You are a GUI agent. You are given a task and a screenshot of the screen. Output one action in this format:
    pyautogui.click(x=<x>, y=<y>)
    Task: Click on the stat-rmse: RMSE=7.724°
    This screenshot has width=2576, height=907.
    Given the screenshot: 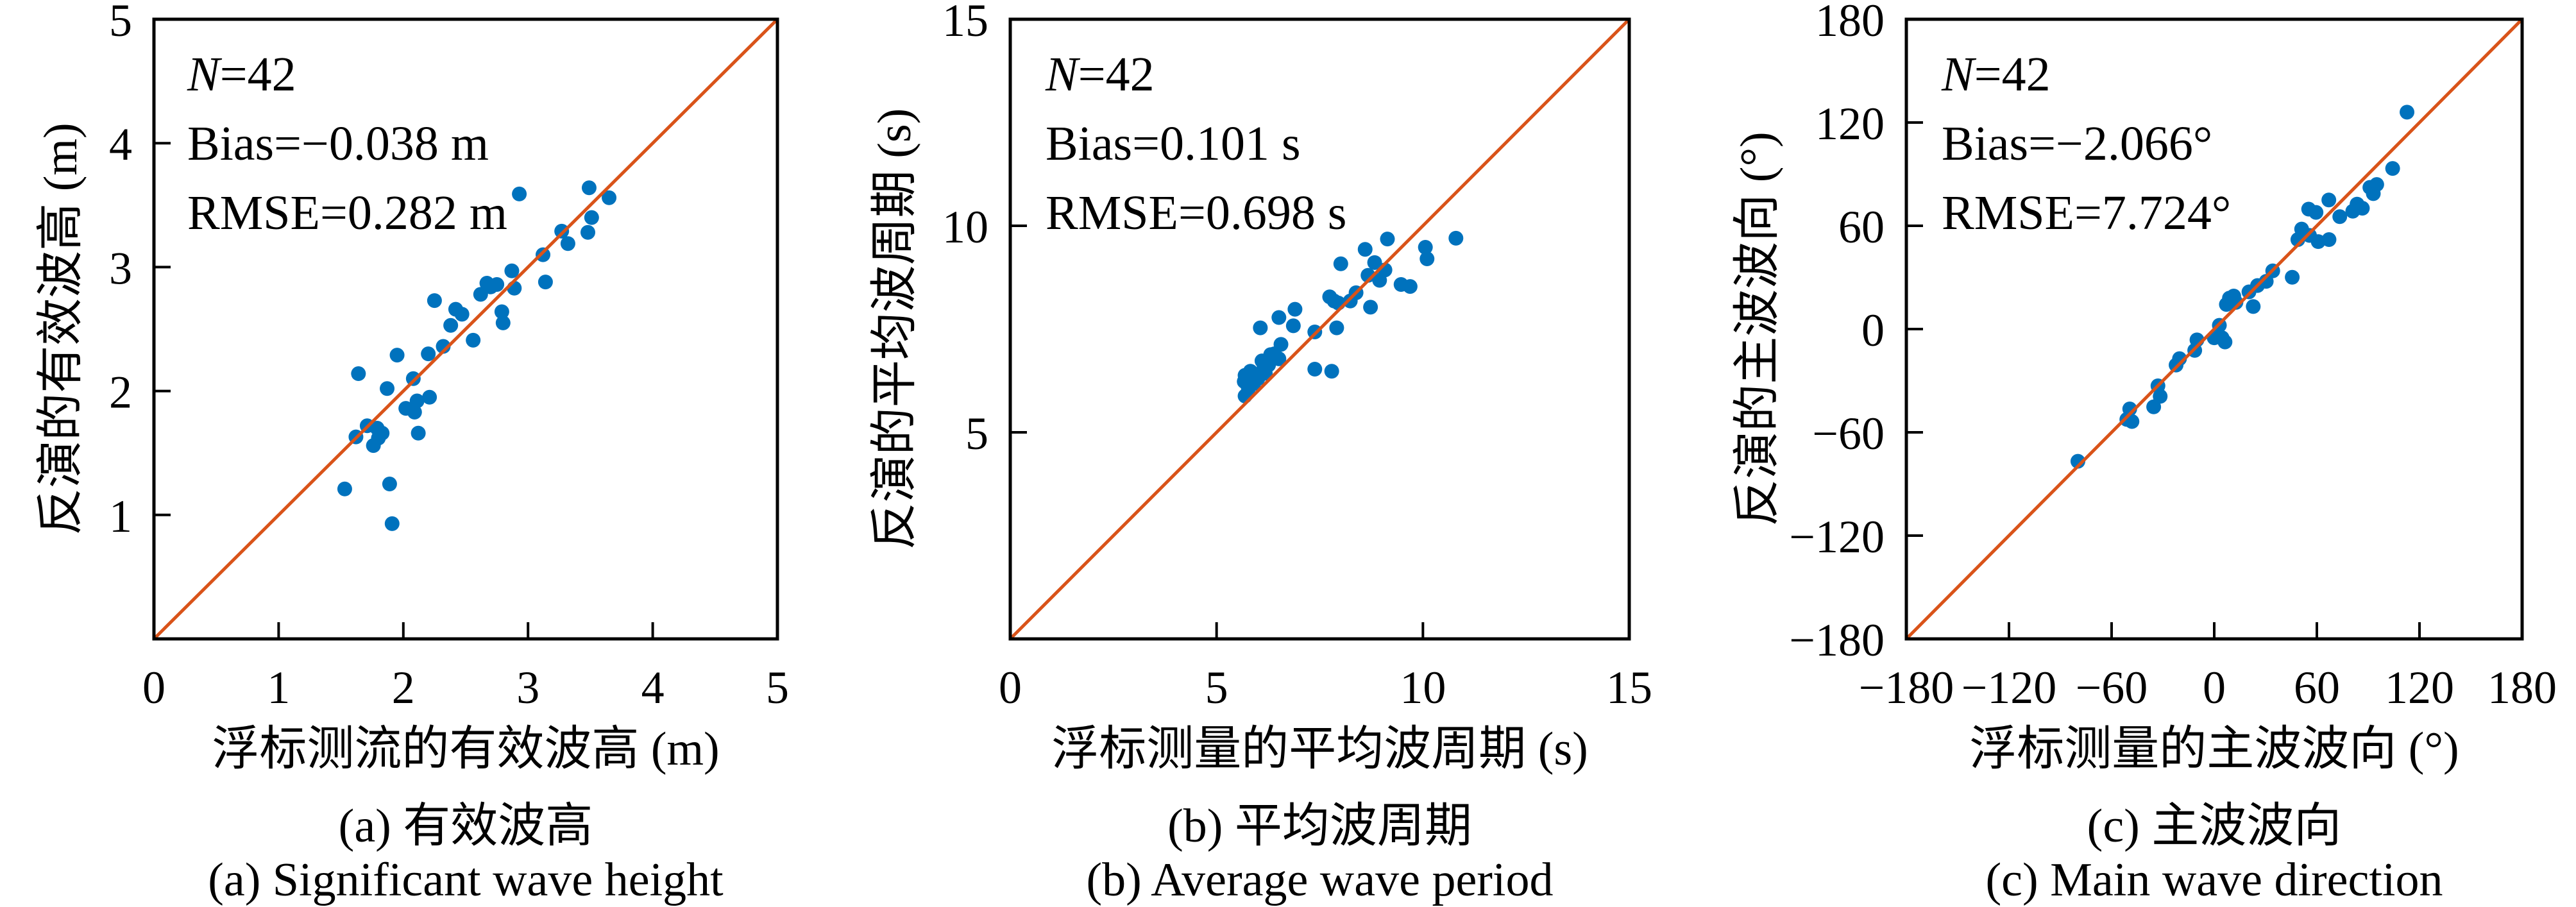 What is the action you would take?
    pyautogui.click(x=2087, y=213)
    